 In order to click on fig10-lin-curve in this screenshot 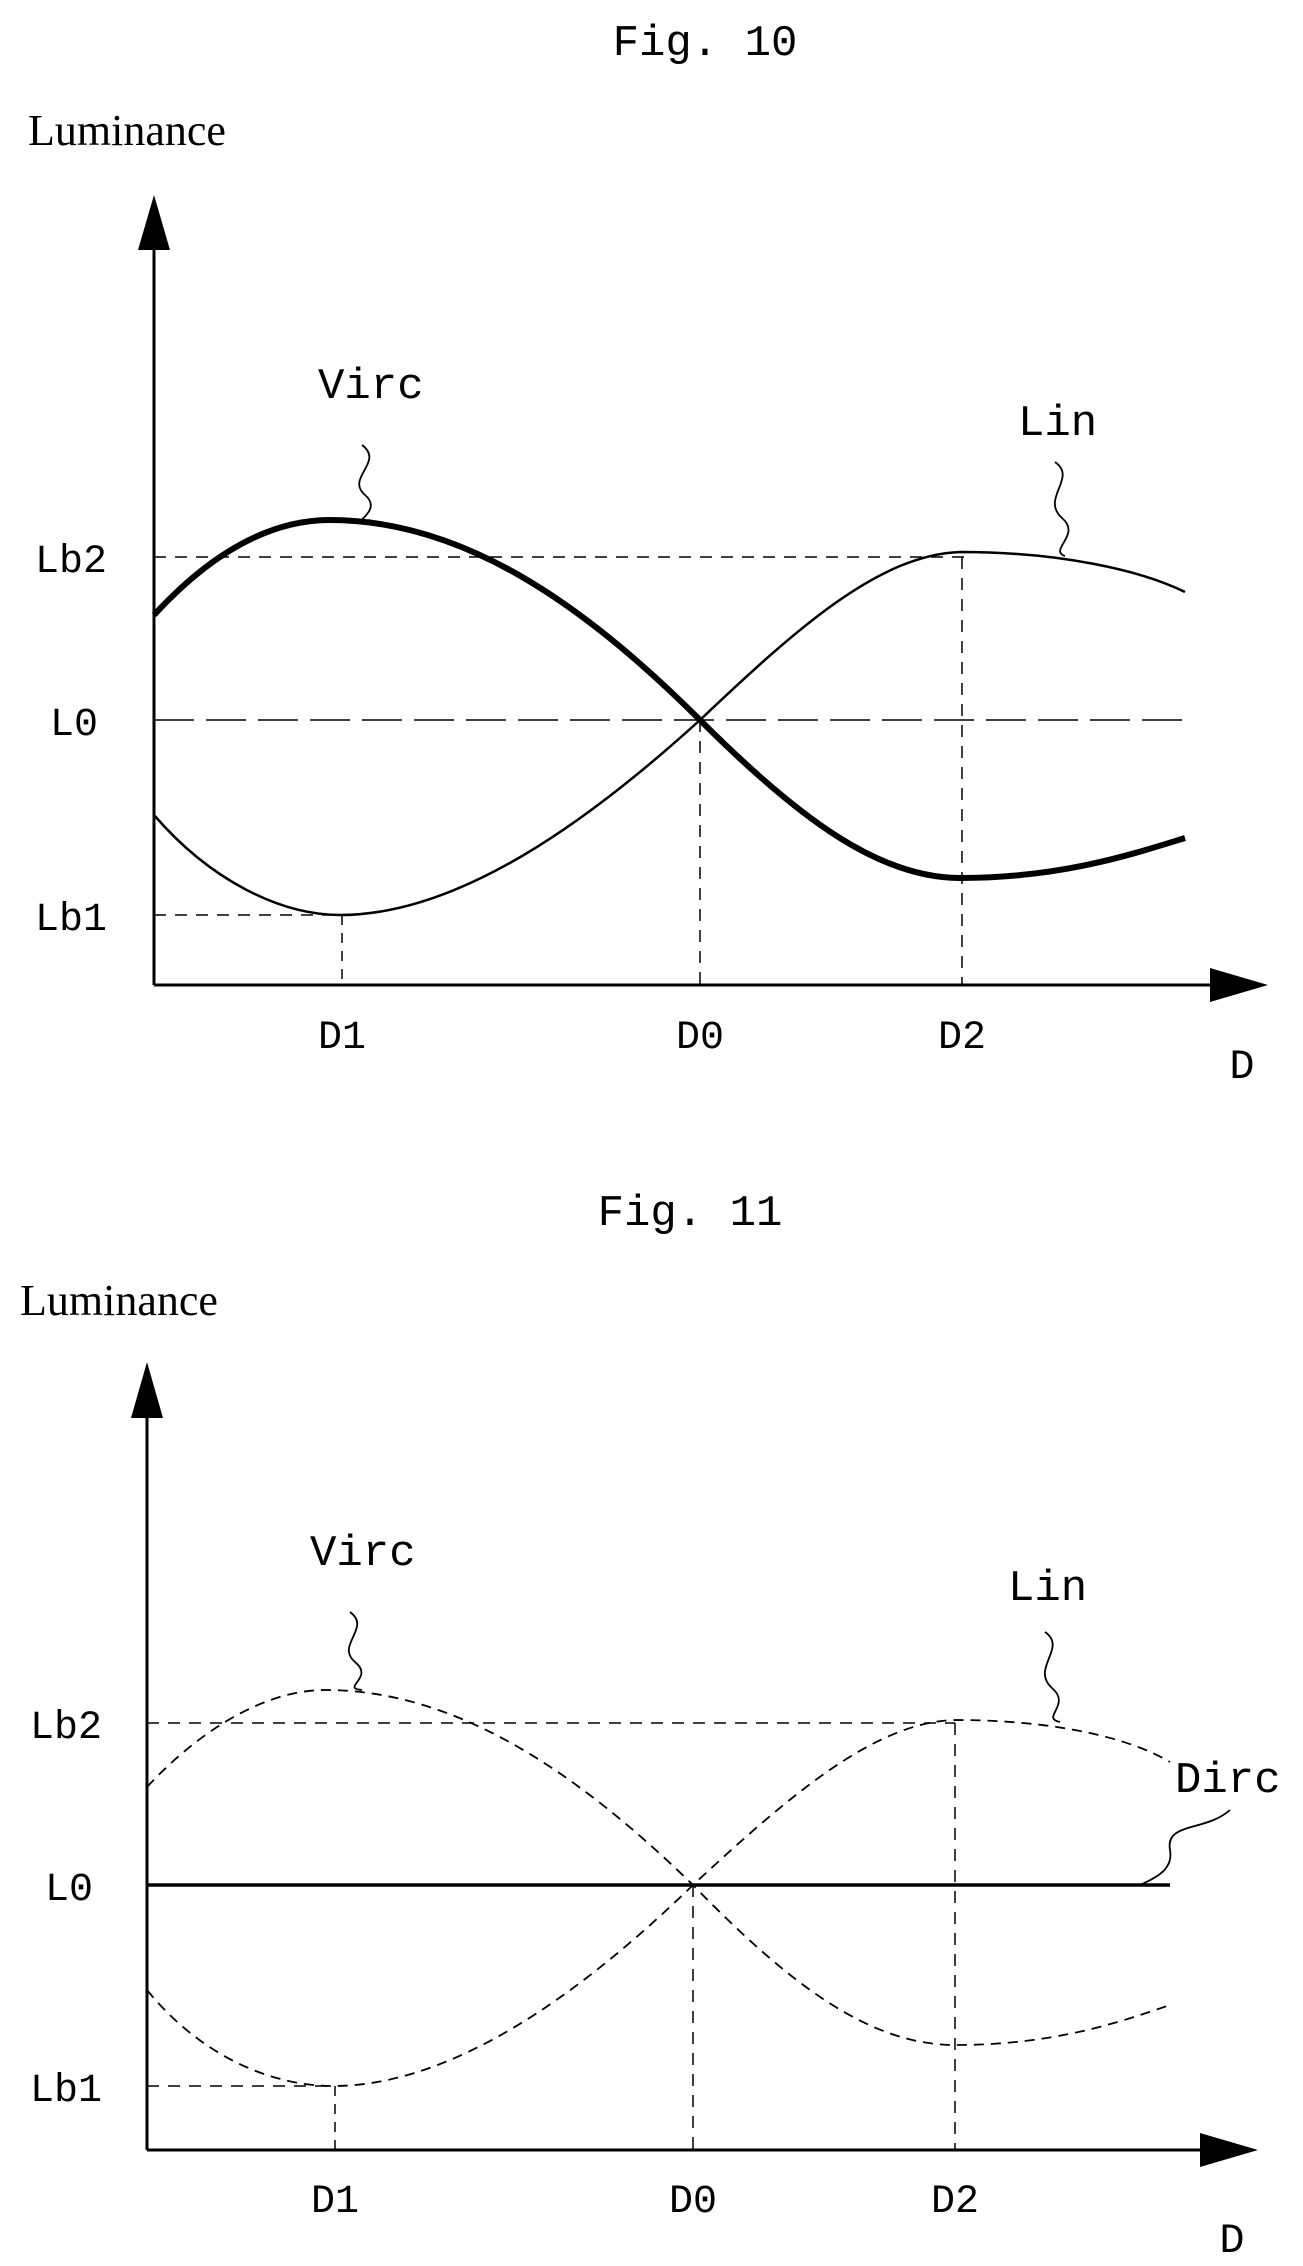, I will do `click(669, 733)`.